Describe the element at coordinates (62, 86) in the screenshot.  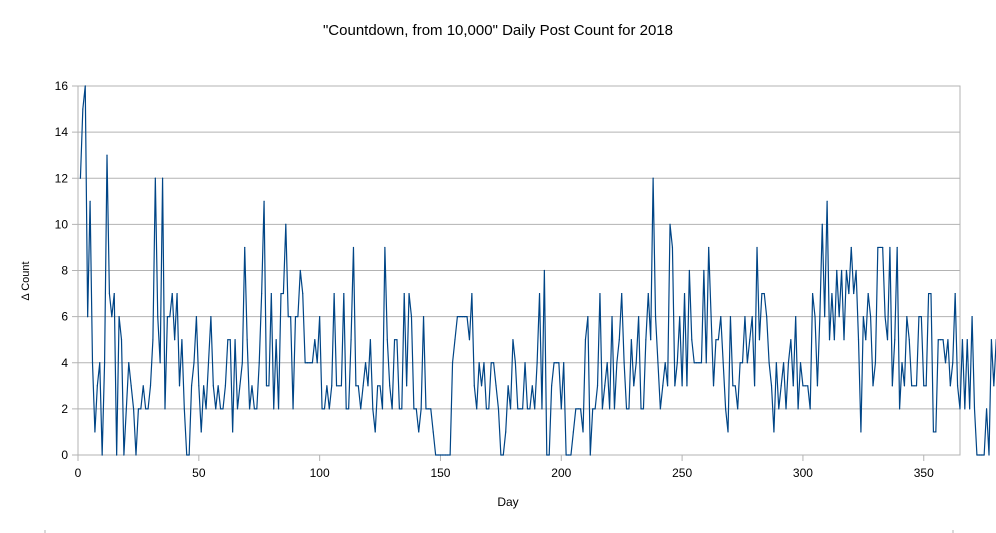
I see `y-tick-label: 16` at that location.